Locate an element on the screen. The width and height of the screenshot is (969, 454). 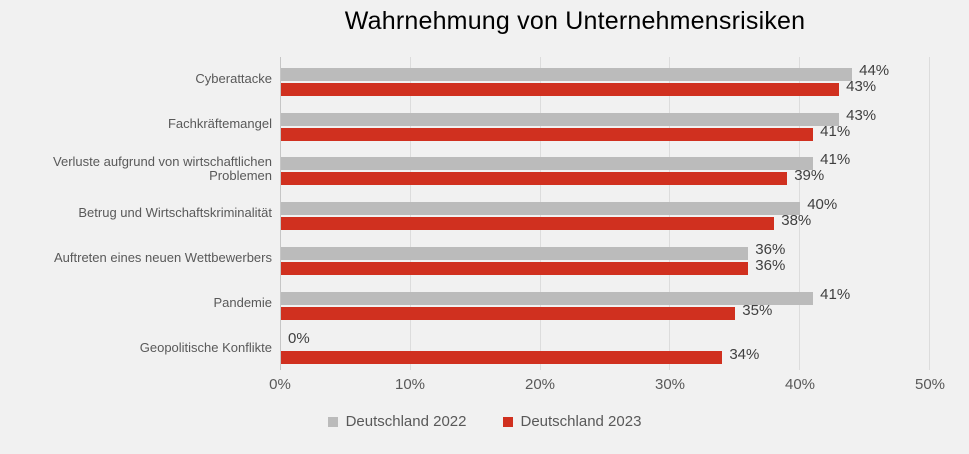
category-label: Betrug und Wirtschaftskriminalität is located at coordinates (175, 213).